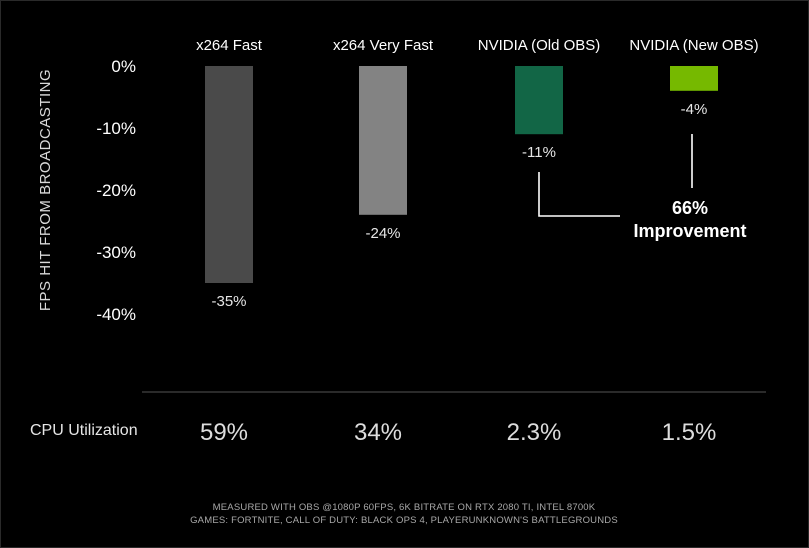  What do you see at coordinates (116, 252) in the screenshot?
I see `y-tick-label: -30%` at bounding box center [116, 252].